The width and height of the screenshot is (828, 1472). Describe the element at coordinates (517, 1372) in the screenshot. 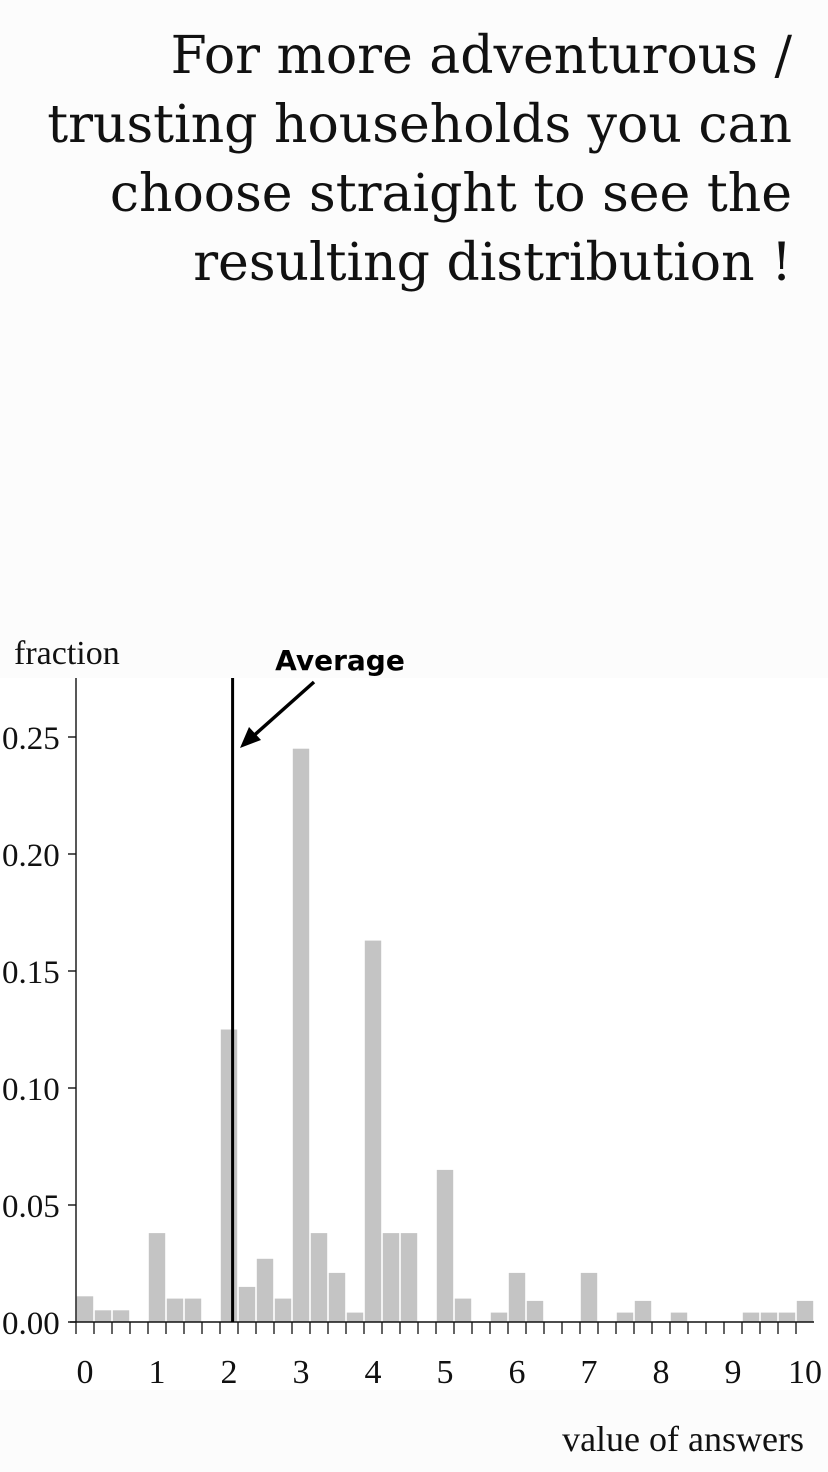

I see `x-tick-label: 6` at that location.